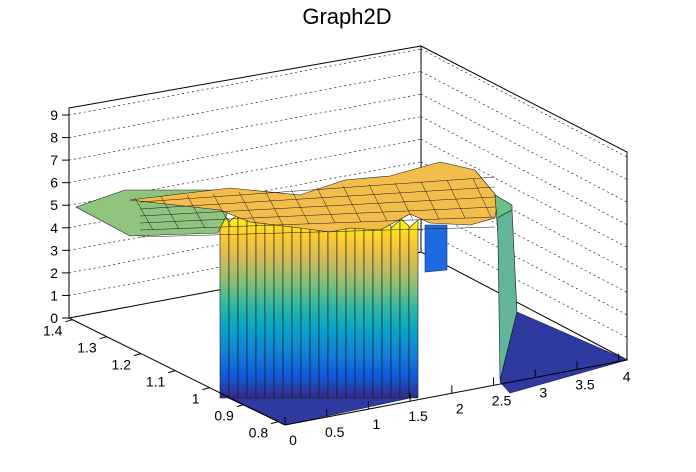 The image size is (696, 472). What do you see at coordinates (156, 382) in the screenshot?
I see `y-tick-label: 1.1` at bounding box center [156, 382].